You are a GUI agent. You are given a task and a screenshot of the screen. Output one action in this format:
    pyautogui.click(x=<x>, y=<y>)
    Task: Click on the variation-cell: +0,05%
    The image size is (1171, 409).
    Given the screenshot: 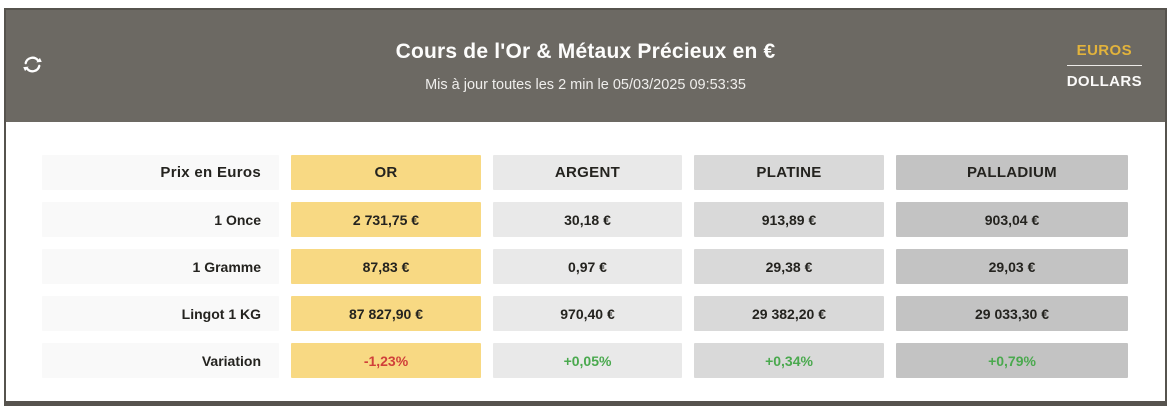 What is the action you would take?
    pyautogui.click(x=587, y=360)
    